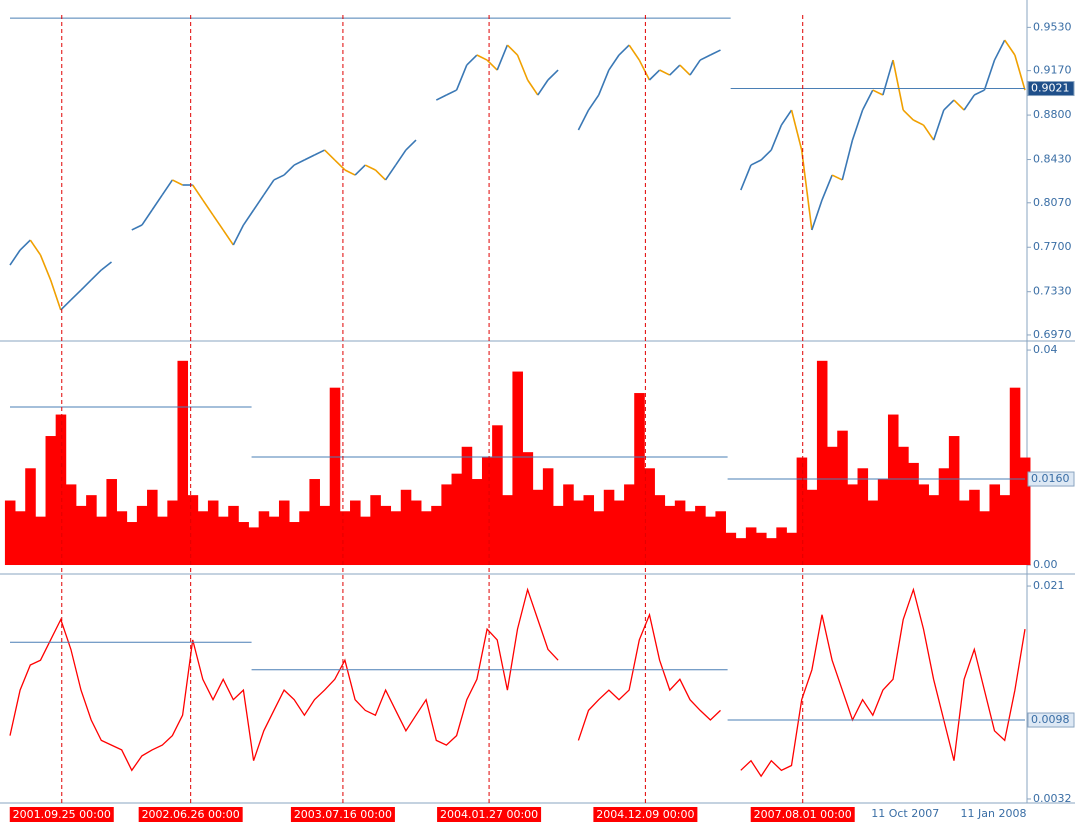 The height and width of the screenshot is (825, 1075). Describe the element at coordinates (1052, 26) in the screenshot. I see `y-tick-label: 0.9530` at that location.